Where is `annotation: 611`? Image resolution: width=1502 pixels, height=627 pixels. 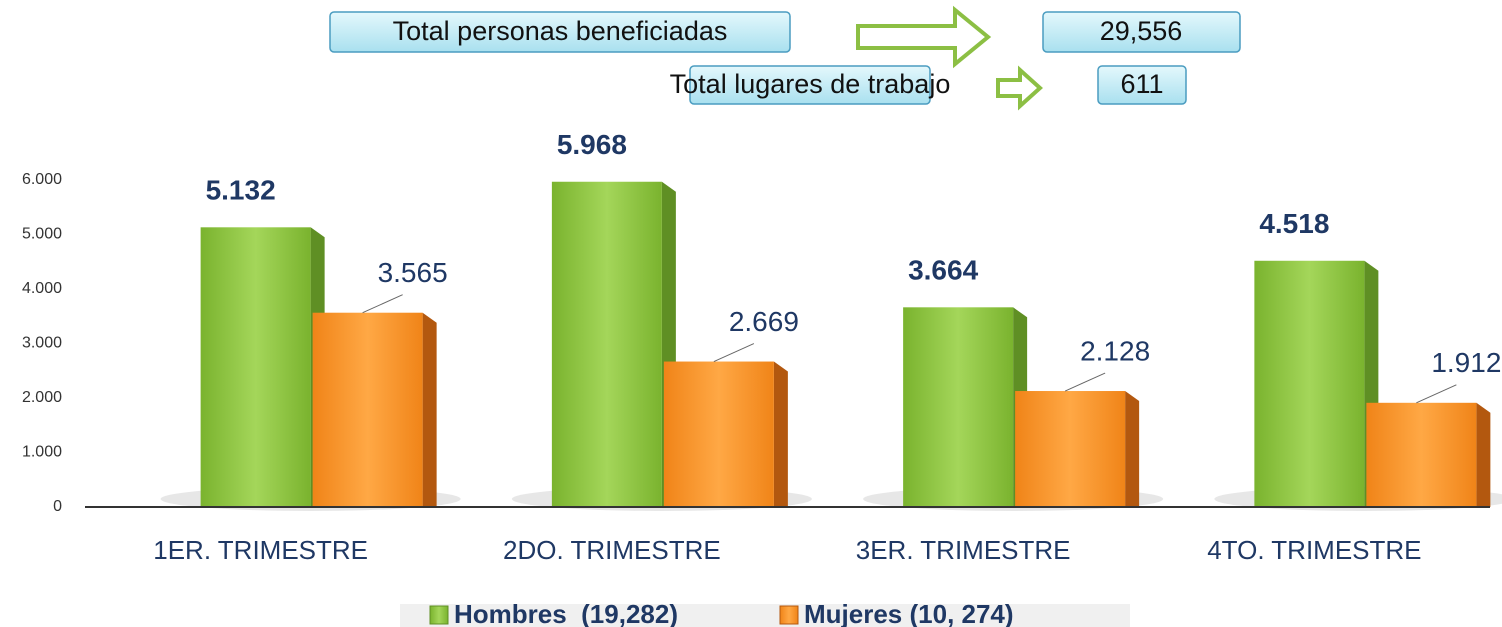
annotation: 611 is located at coordinates (1141, 84).